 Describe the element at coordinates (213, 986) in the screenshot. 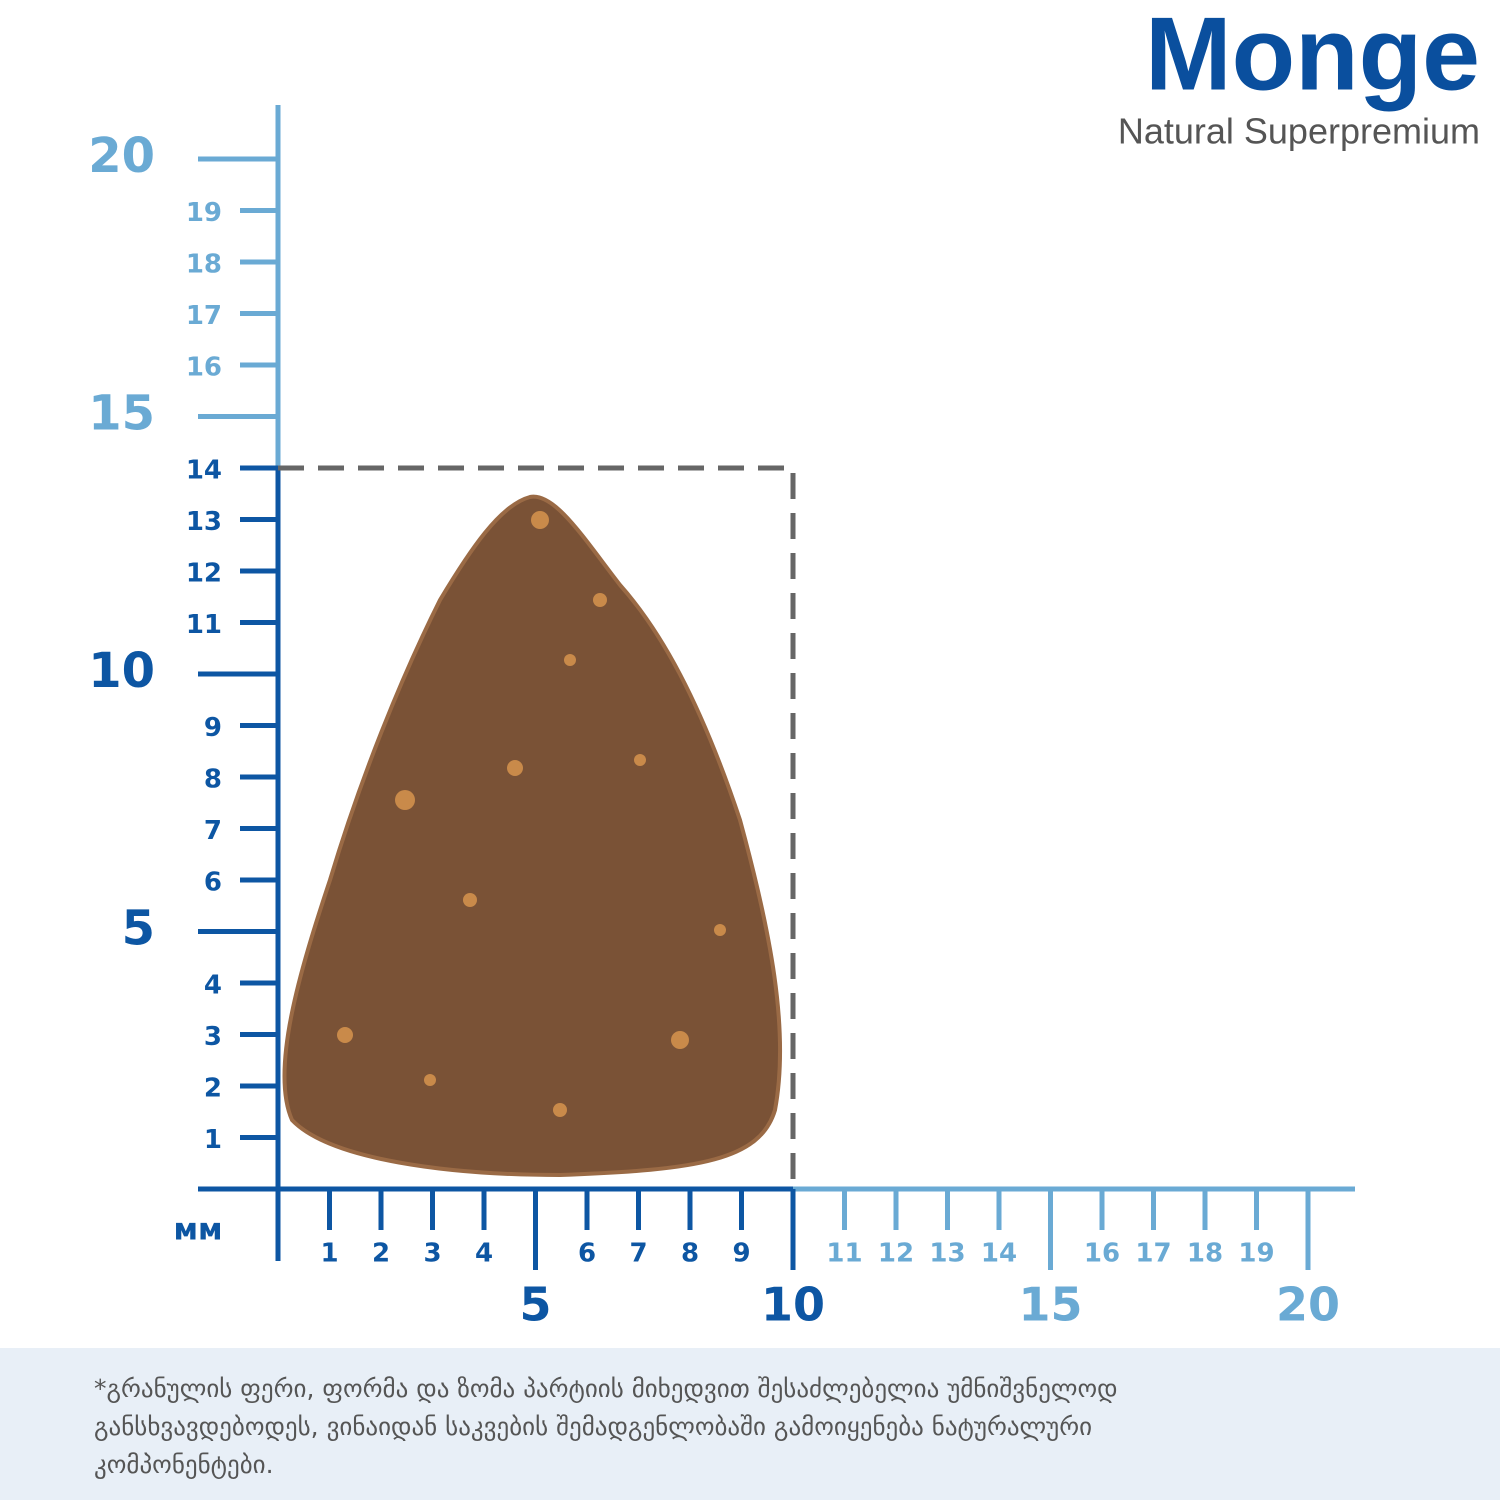

I see `y-tick-label: 4` at that location.